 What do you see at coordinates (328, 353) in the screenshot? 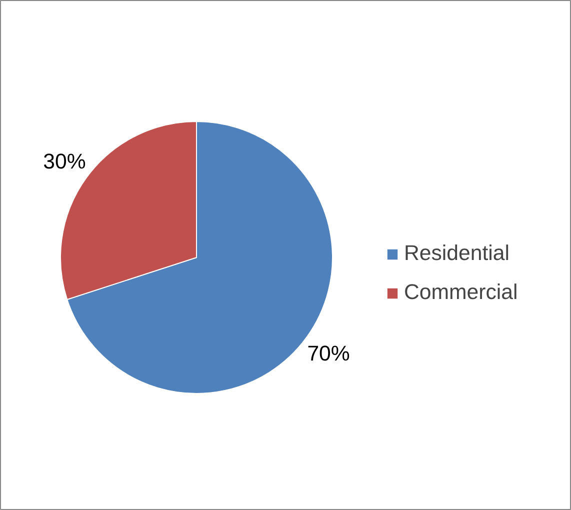
I see `data-label: 70%` at bounding box center [328, 353].